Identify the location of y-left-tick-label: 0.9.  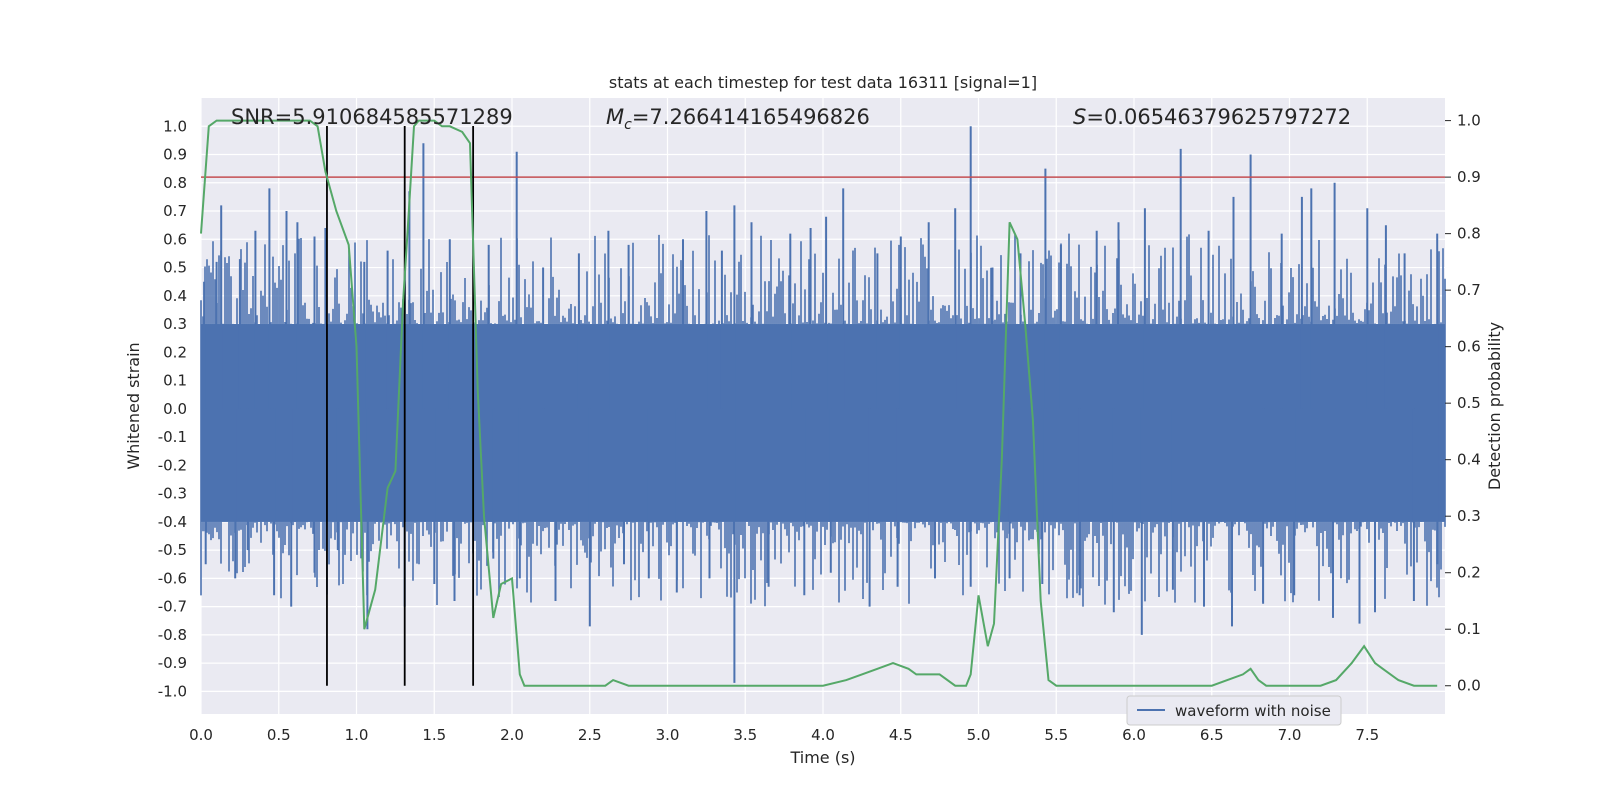
(175, 155).